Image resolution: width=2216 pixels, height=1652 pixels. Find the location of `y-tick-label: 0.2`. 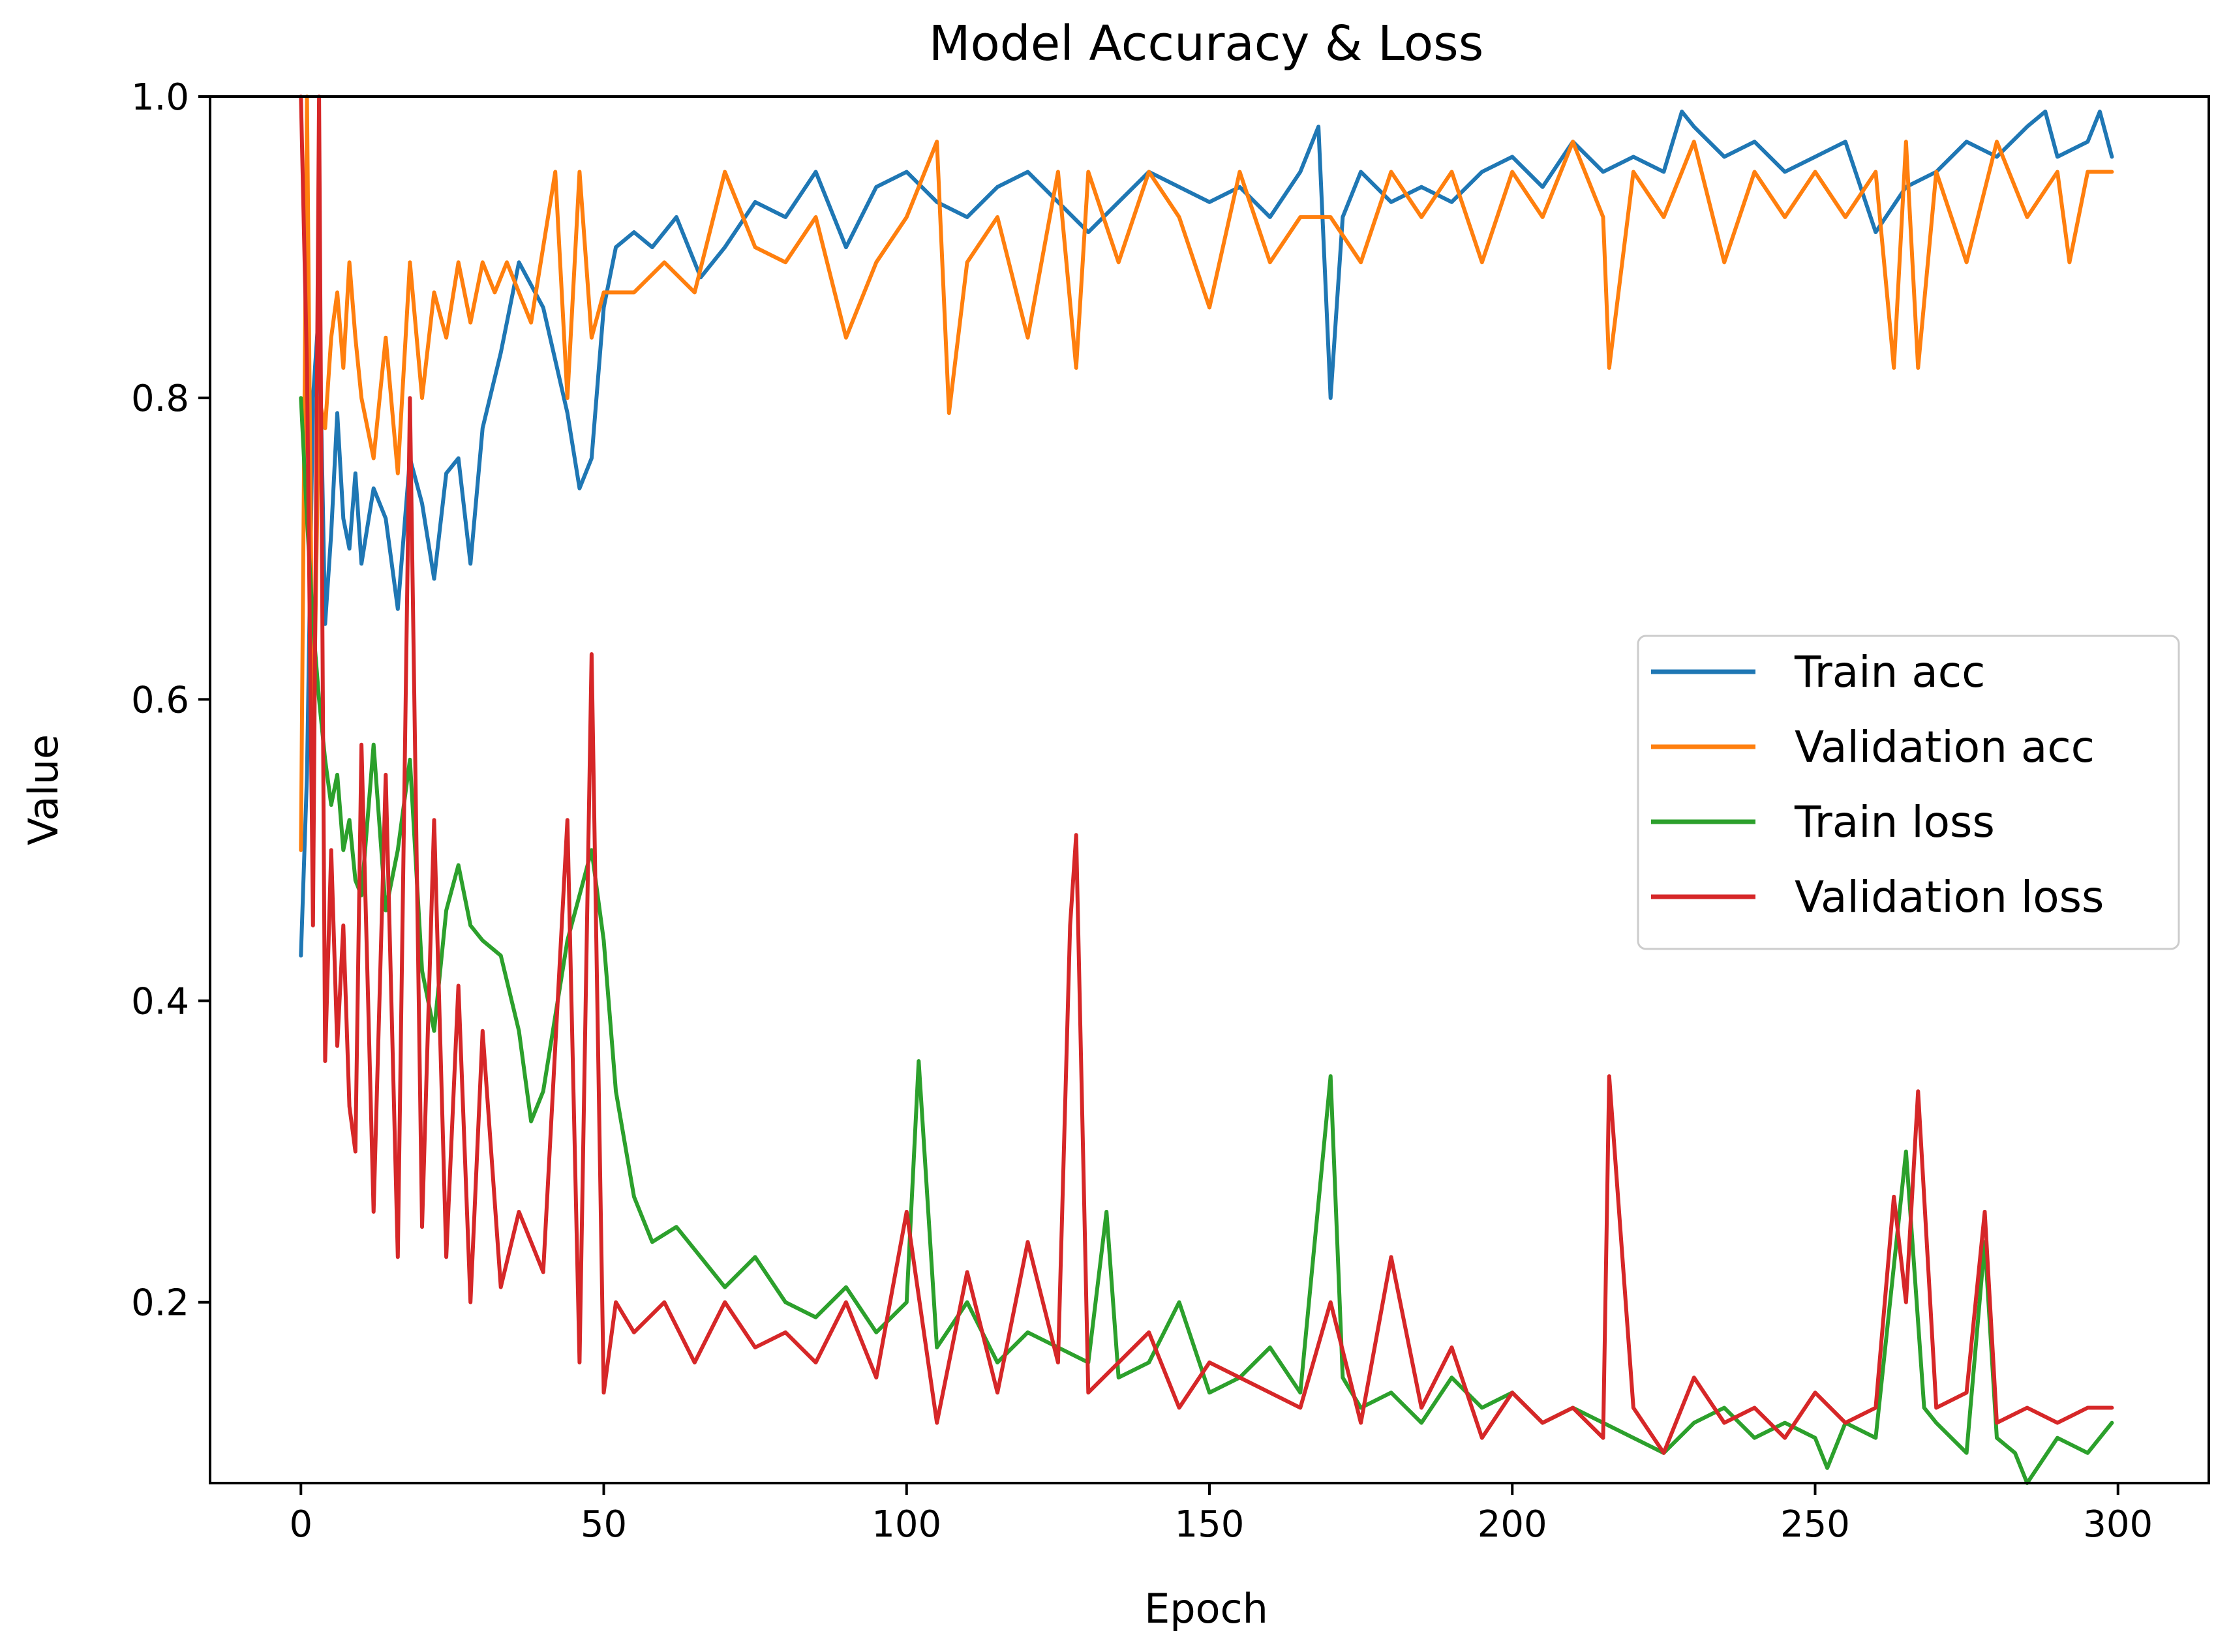

y-tick-label: 0.2 is located at coordinates (160, 1303).